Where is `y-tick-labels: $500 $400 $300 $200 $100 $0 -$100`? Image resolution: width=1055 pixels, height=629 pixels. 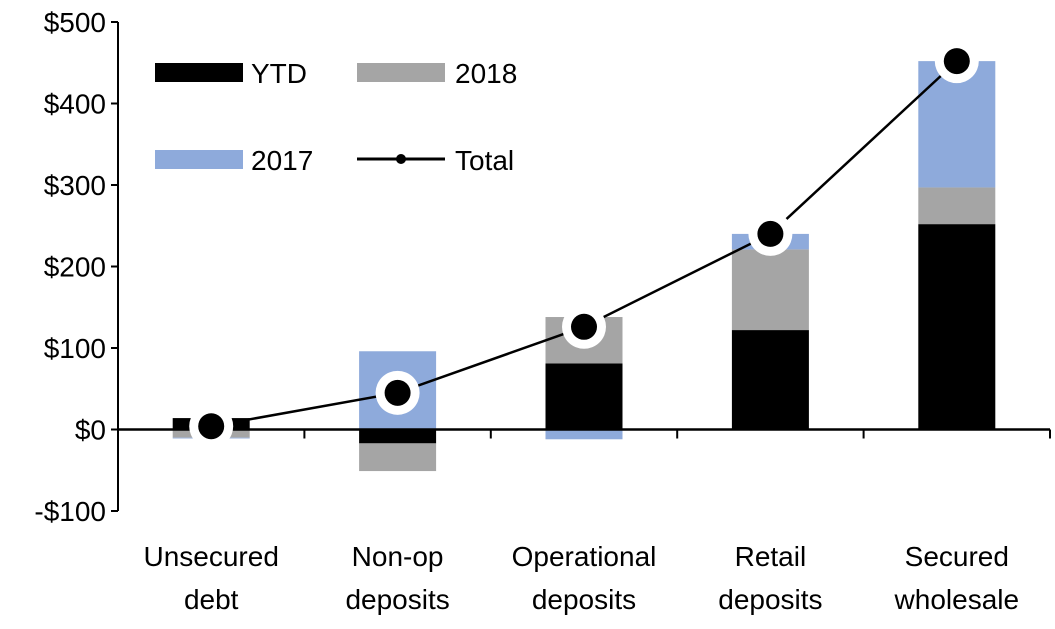 y-tick-labels: $500 $400 $300 $200 $100 $0 -$100 is located at coordinates (70, 267).